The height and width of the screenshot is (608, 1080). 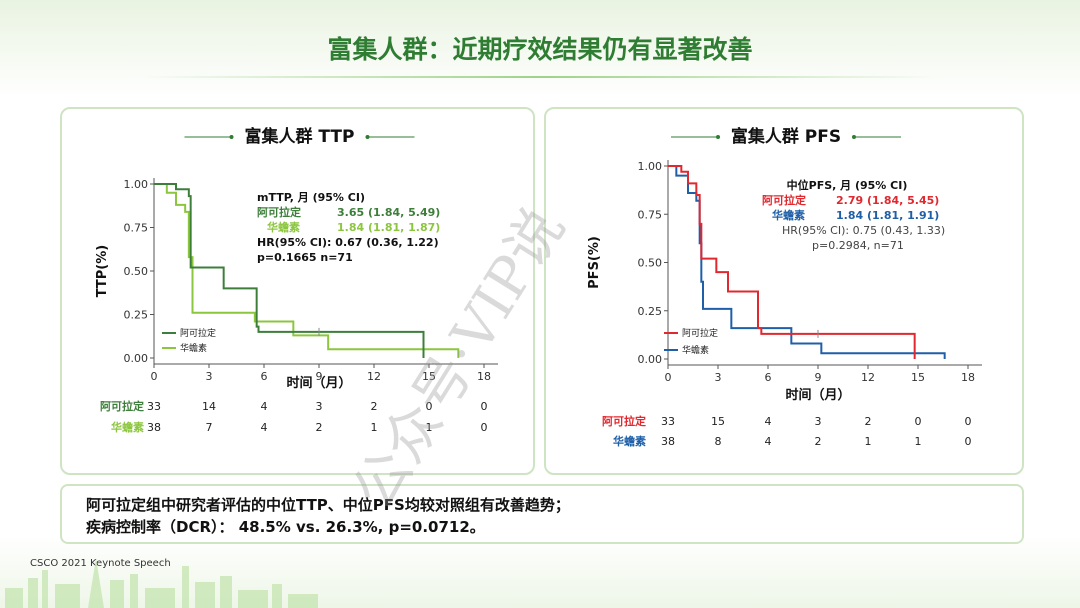 What do you see at coordinates (311, 197) in the screenshot?
I see `annotation-head: mTTP, 月 (95% CI)` at bounding box center [311, 197].